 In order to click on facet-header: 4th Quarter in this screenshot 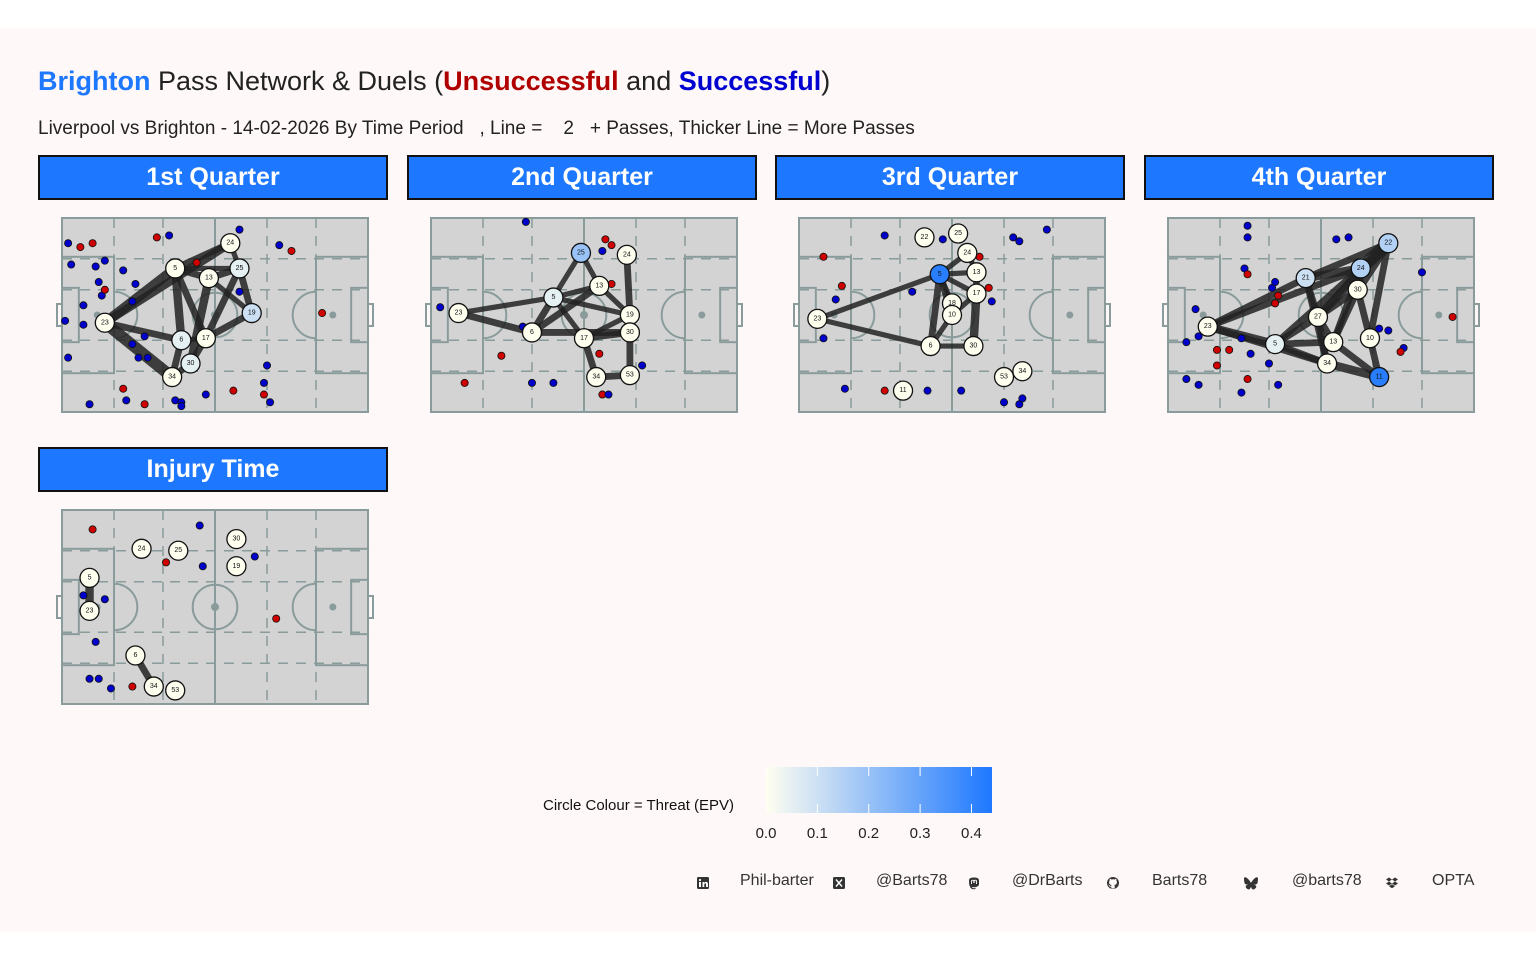, I will do `click(1319, 177)`.